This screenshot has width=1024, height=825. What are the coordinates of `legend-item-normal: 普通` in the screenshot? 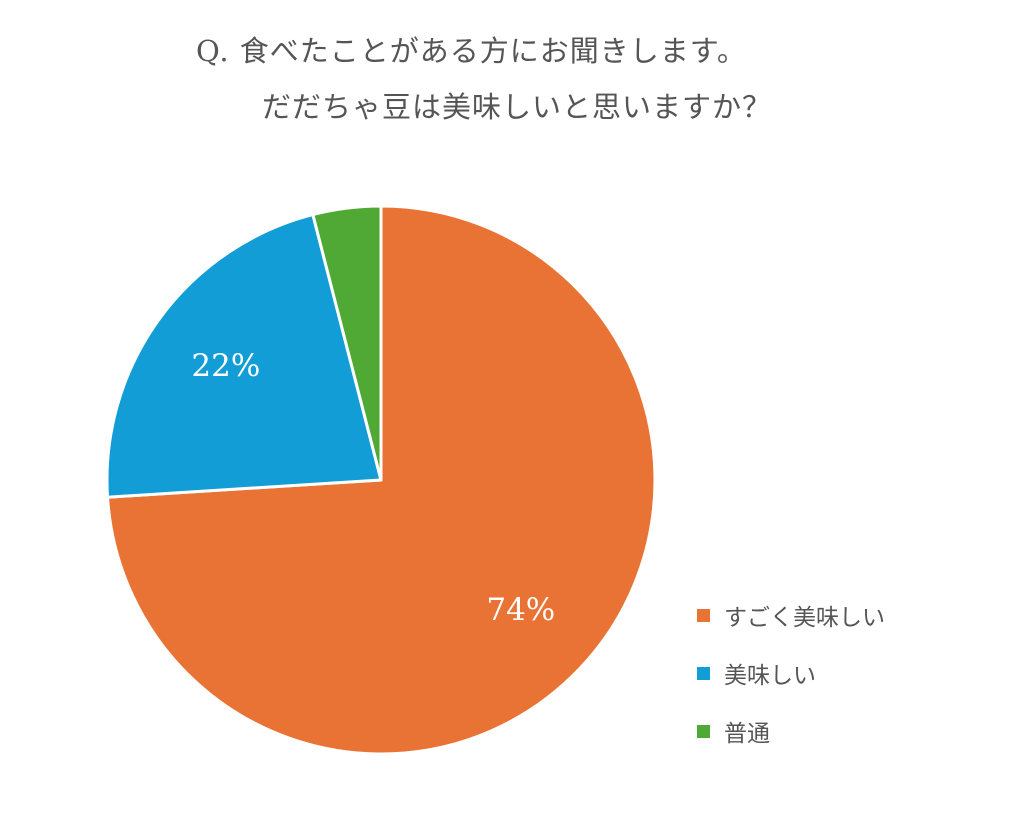 It's located at (791, 731).